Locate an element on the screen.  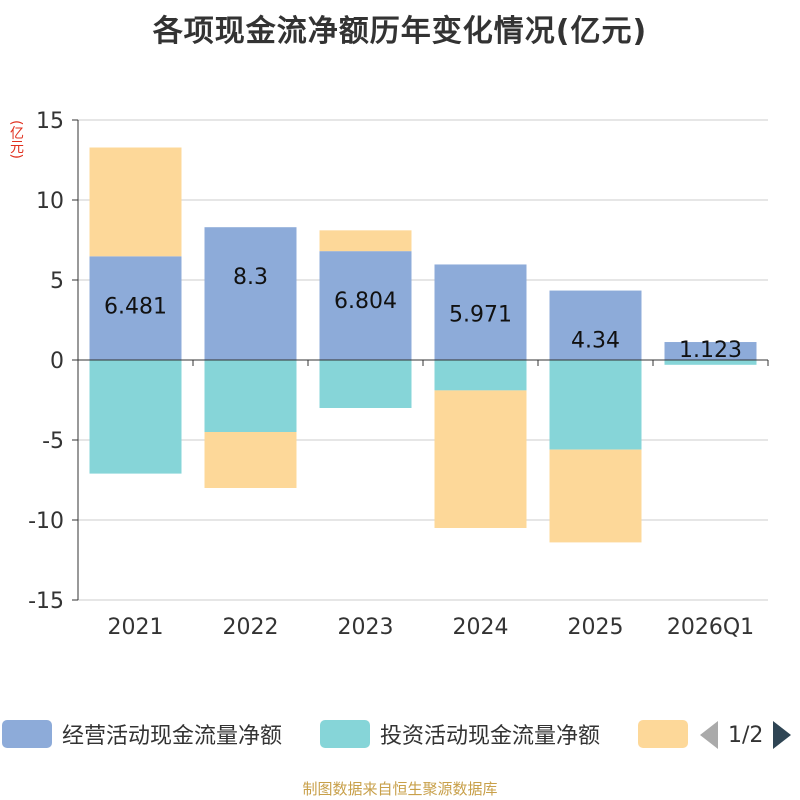
x-tick-label-2023: 2023 is located at coordinates (366, 627).